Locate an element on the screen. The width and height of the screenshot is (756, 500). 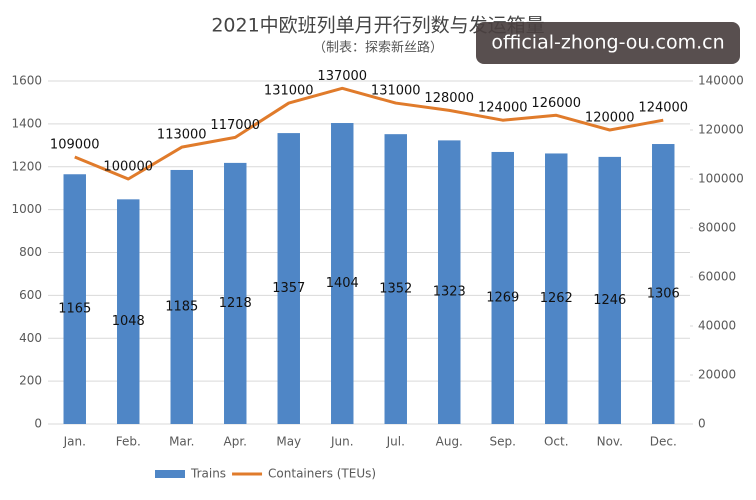
x-tick-label: Jun. is located at coordinates (342, 442).